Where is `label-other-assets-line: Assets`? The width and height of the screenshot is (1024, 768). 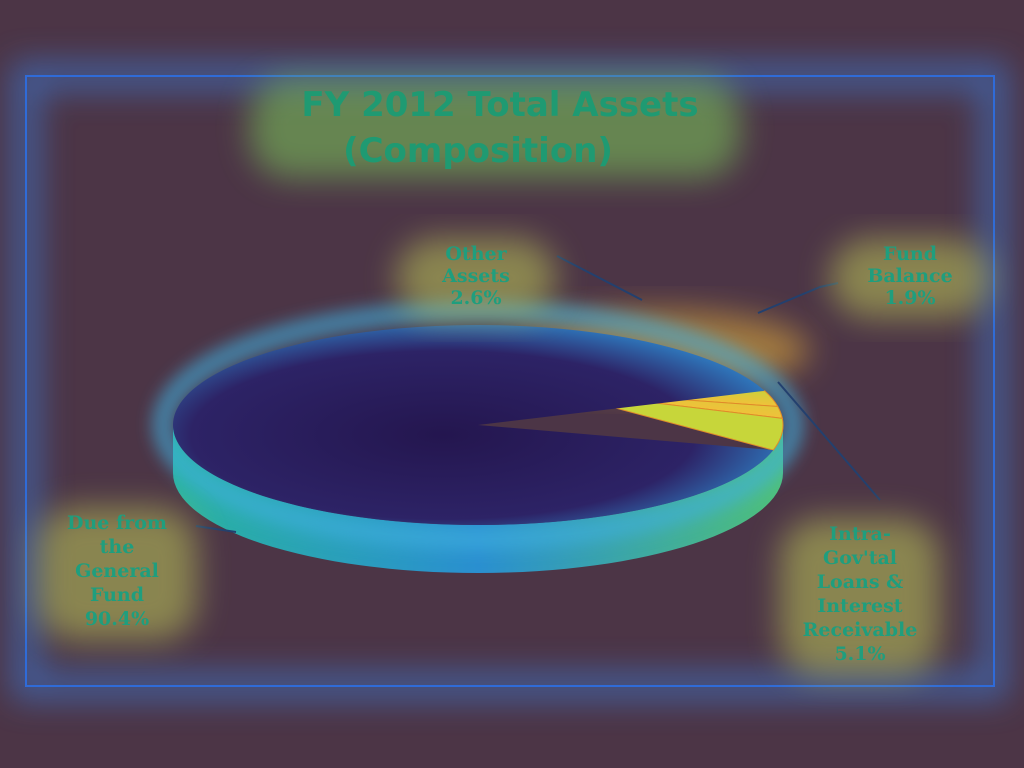
label-other-assets-line: Assets is located at coordinates (475, 276).